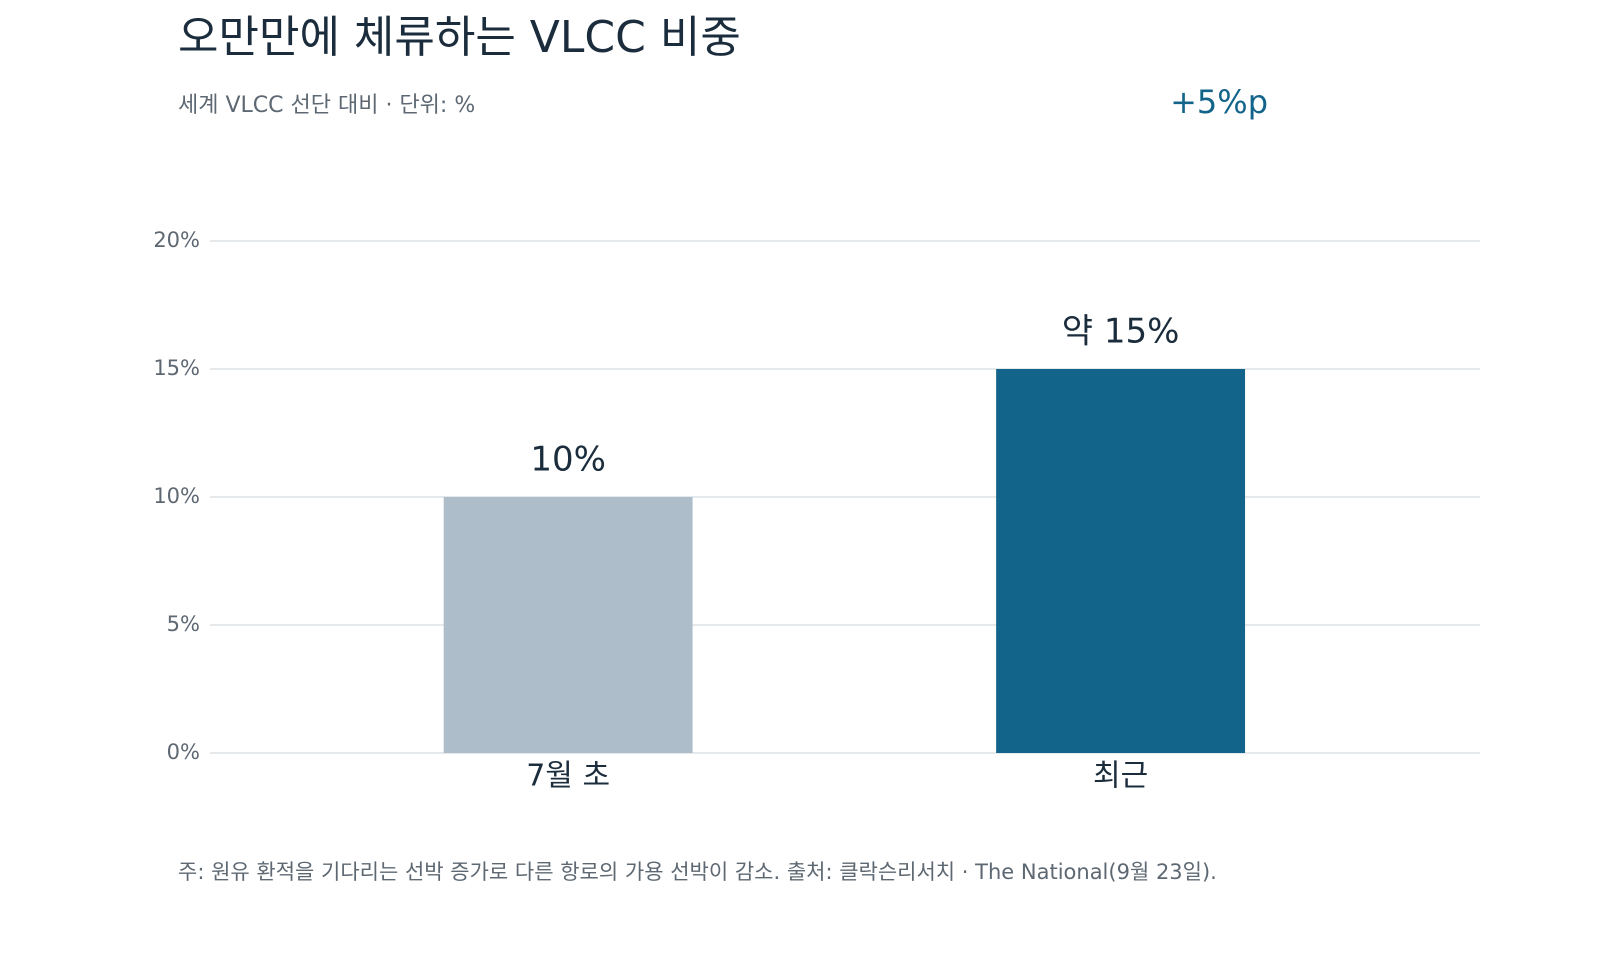 The height and width of the screenshot is (960, 1600). Describe the element at coordinates (326, 105) in the screenshot. I see `chart-subtitle: 세계 VLCC 선단 대비 · 단위: %` at that location.